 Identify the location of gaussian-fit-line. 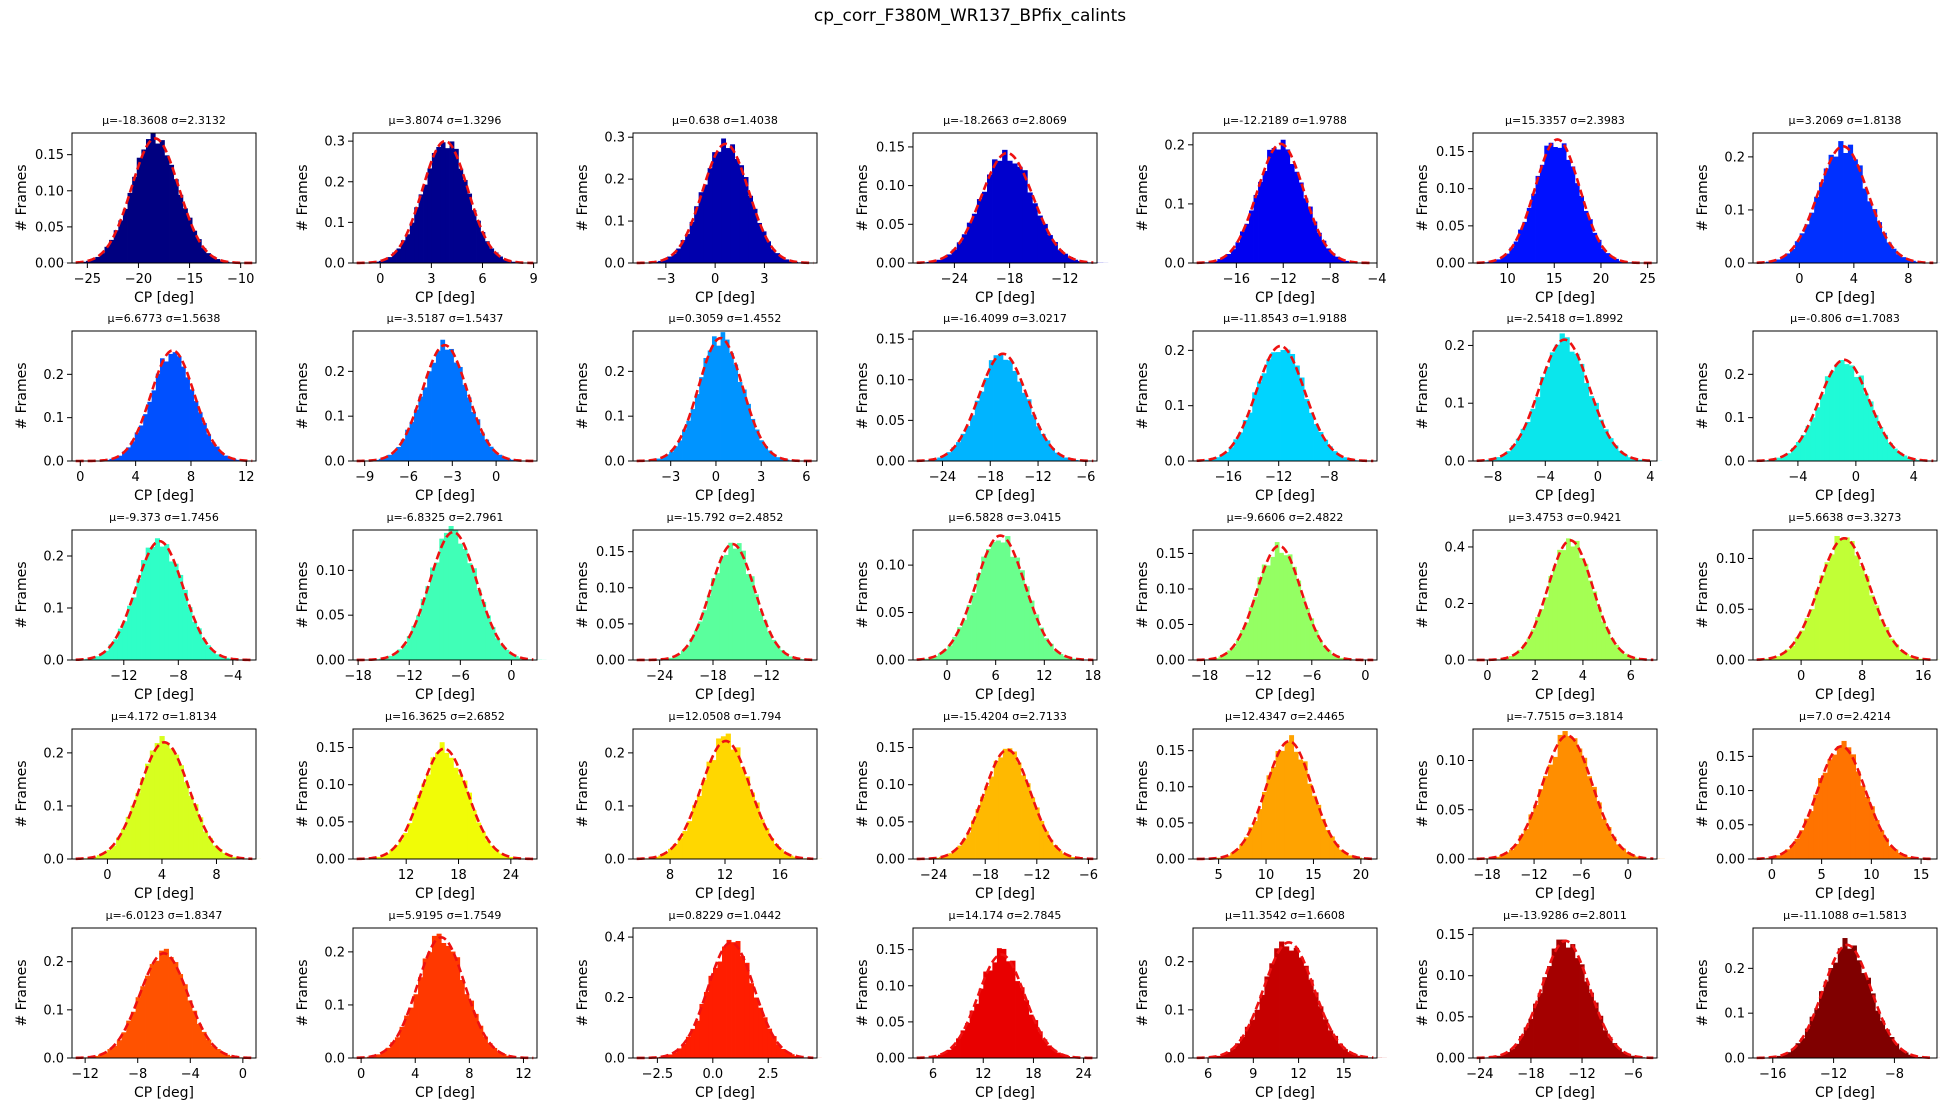
(725, 1000).